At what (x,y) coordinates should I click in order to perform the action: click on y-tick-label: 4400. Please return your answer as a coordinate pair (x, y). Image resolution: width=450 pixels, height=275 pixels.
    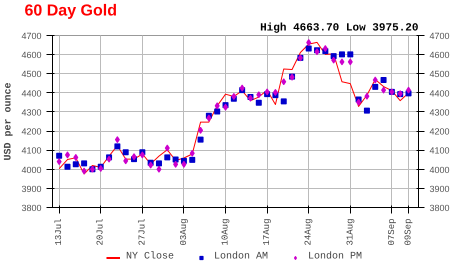
    Looking at the image, I should click on (31, 93).